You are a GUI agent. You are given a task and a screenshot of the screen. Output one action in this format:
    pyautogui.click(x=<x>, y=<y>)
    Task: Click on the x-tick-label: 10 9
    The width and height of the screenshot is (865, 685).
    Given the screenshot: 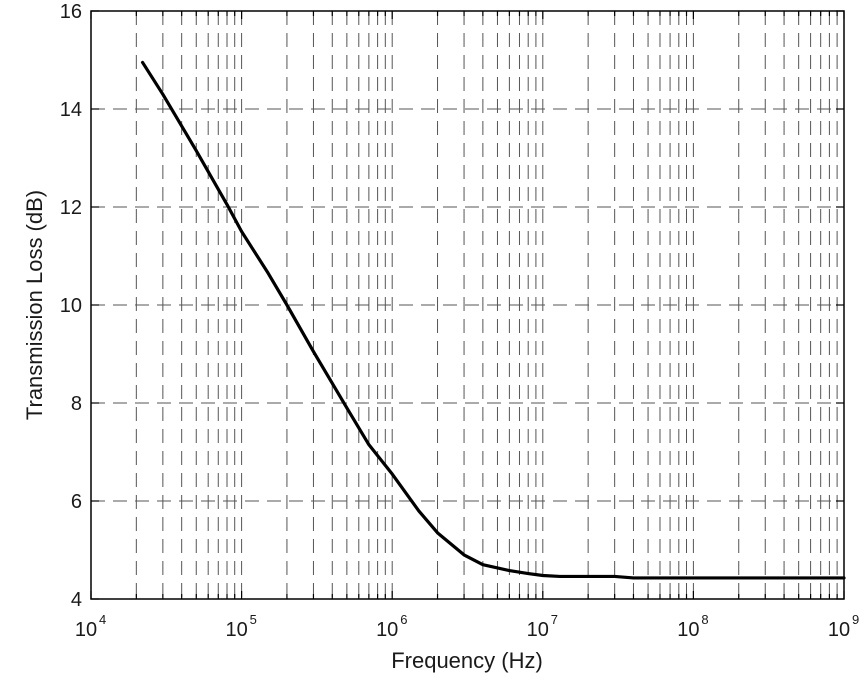 What is the action you would take?
    pyautogui.click(x=843, y=626)
    